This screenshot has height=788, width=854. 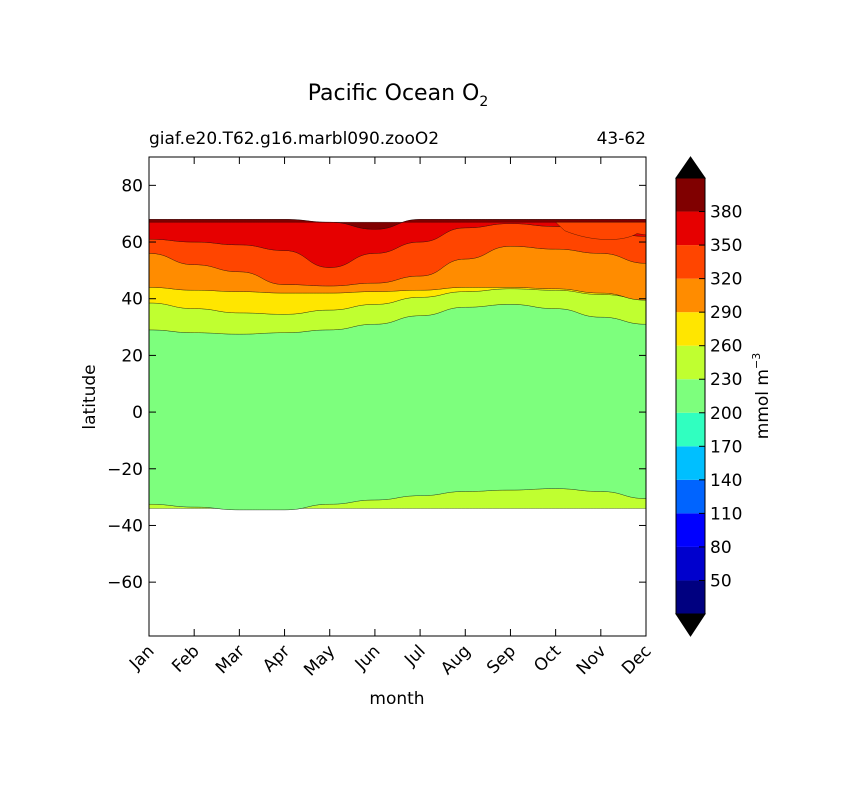 I want to click on x-tick-label: Feb, so click(x=185, y=658).